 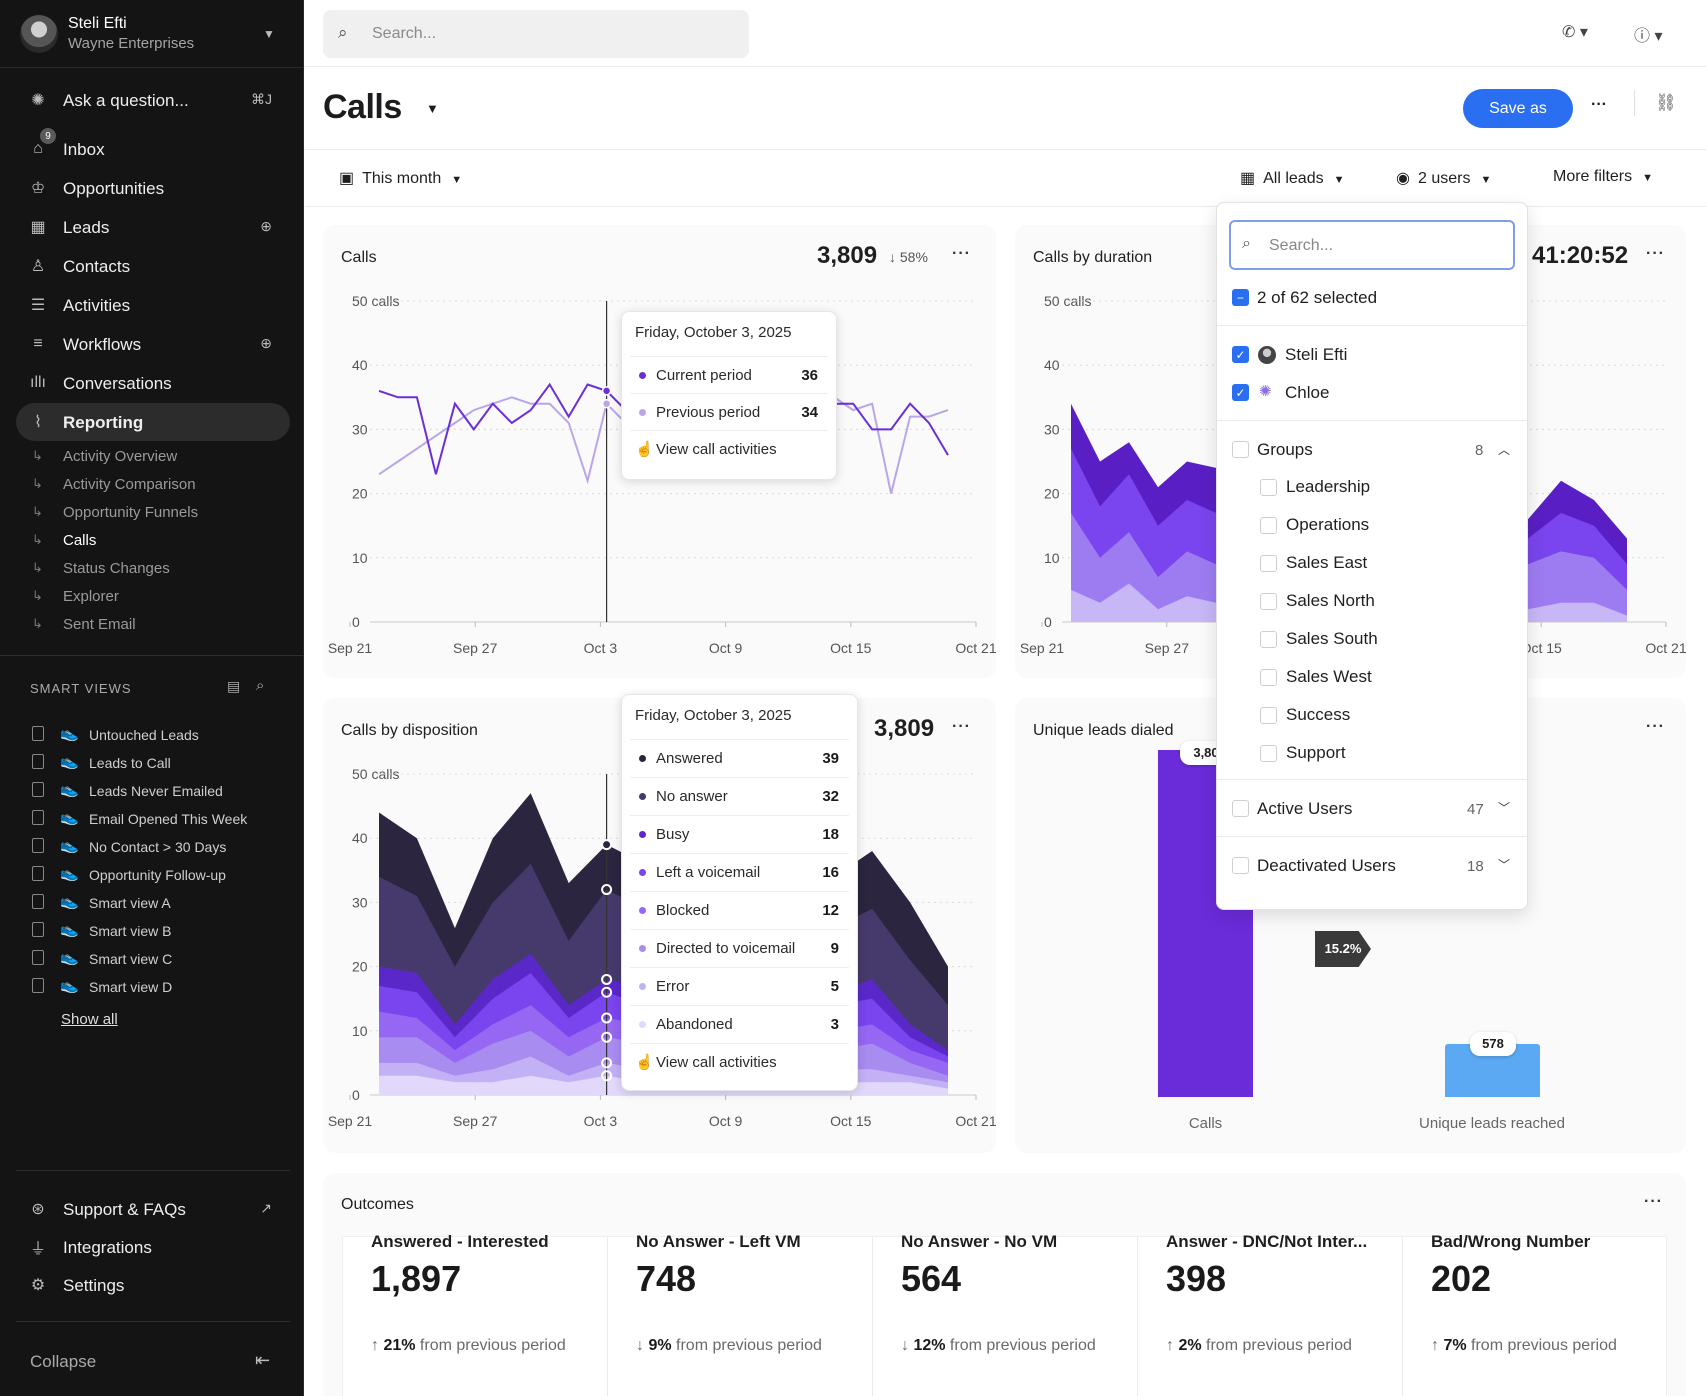 What do you see at coordinates (38, 266) in the screenshot?
I see `person-icon: ♙` at bounding box center [38, 266].